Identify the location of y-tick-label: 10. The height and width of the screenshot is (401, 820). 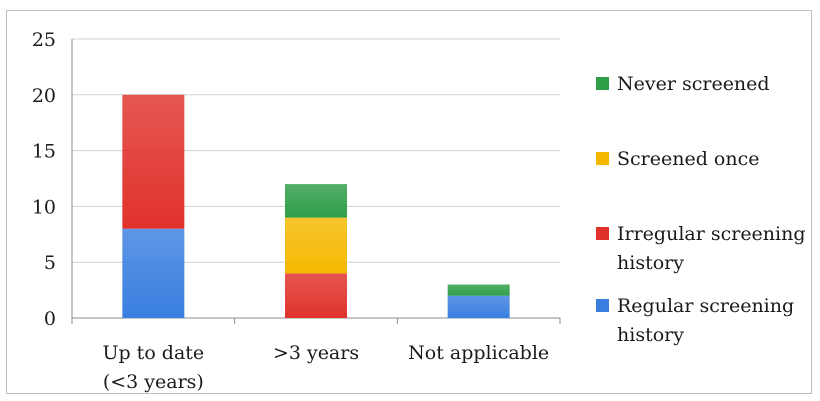
(44, 207).